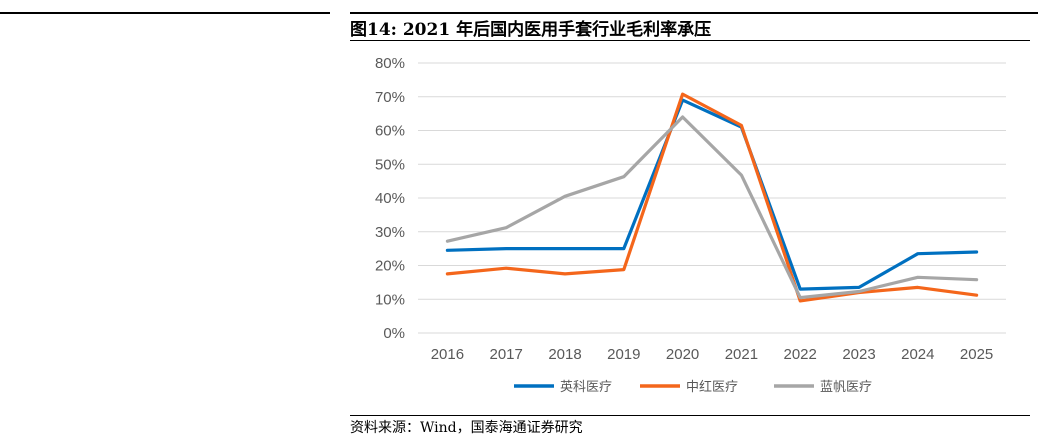 The height and width of the screenshot is (440, 1038). I want to click on x-tick-label: 2017, so click(506, 354).